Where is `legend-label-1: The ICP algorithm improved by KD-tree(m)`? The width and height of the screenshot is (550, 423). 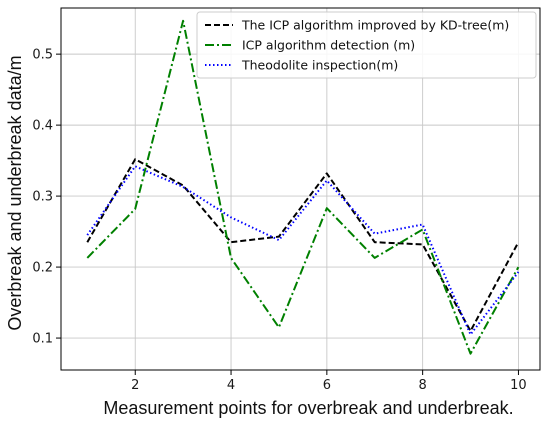 legend-label-1: The ICP algorithm improved by KD-tree(m) is located at coordinates (375, 25).